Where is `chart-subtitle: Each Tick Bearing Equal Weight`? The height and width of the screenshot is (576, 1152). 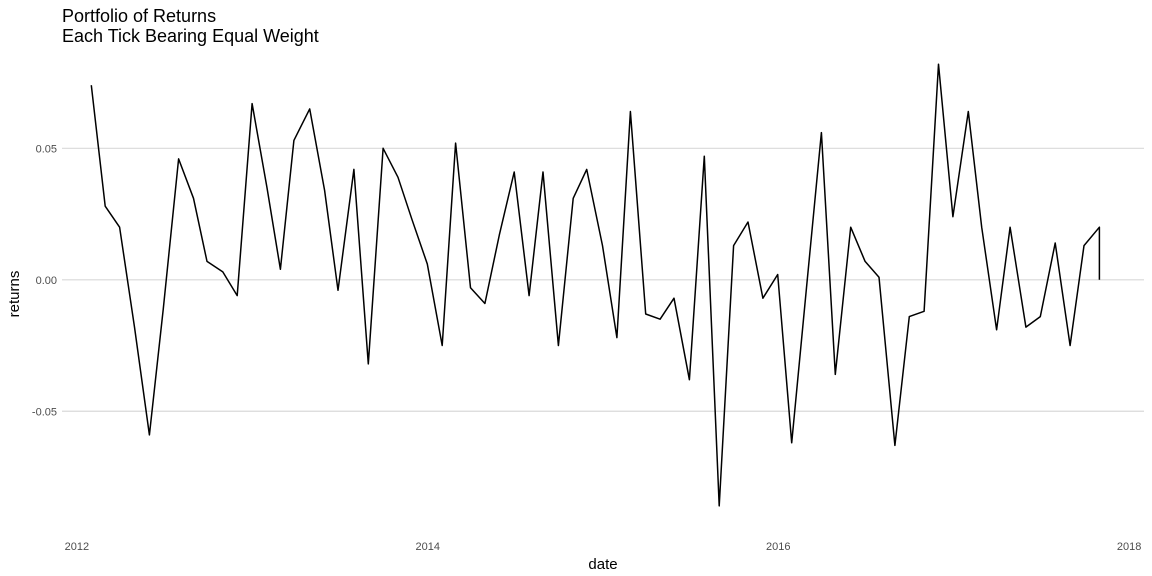 chart-subtitle: Each Tick Bearing Equal Weight is located at coordinates (190, 36).